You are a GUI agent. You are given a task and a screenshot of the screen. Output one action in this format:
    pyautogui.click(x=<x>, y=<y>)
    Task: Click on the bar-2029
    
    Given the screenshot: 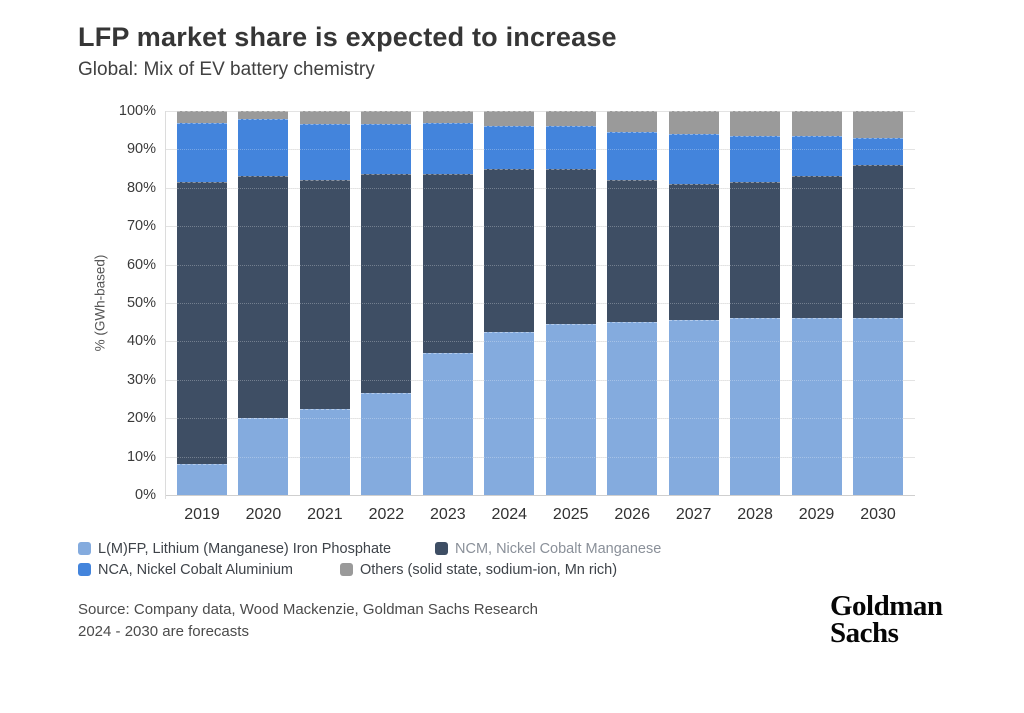 What is the action you would take?
    pyautogui.click(x=816, y=303)
    